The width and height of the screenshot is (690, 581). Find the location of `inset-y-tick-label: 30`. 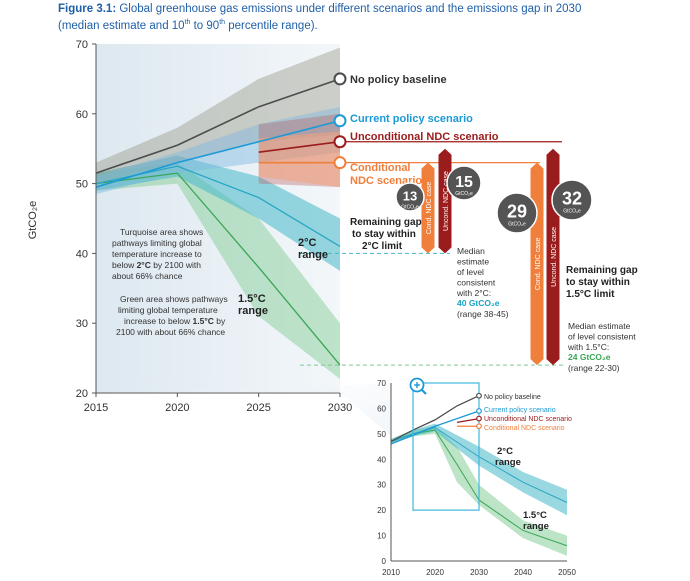

inset-y-tick-label: 30 is located at coordinates (381, 485).